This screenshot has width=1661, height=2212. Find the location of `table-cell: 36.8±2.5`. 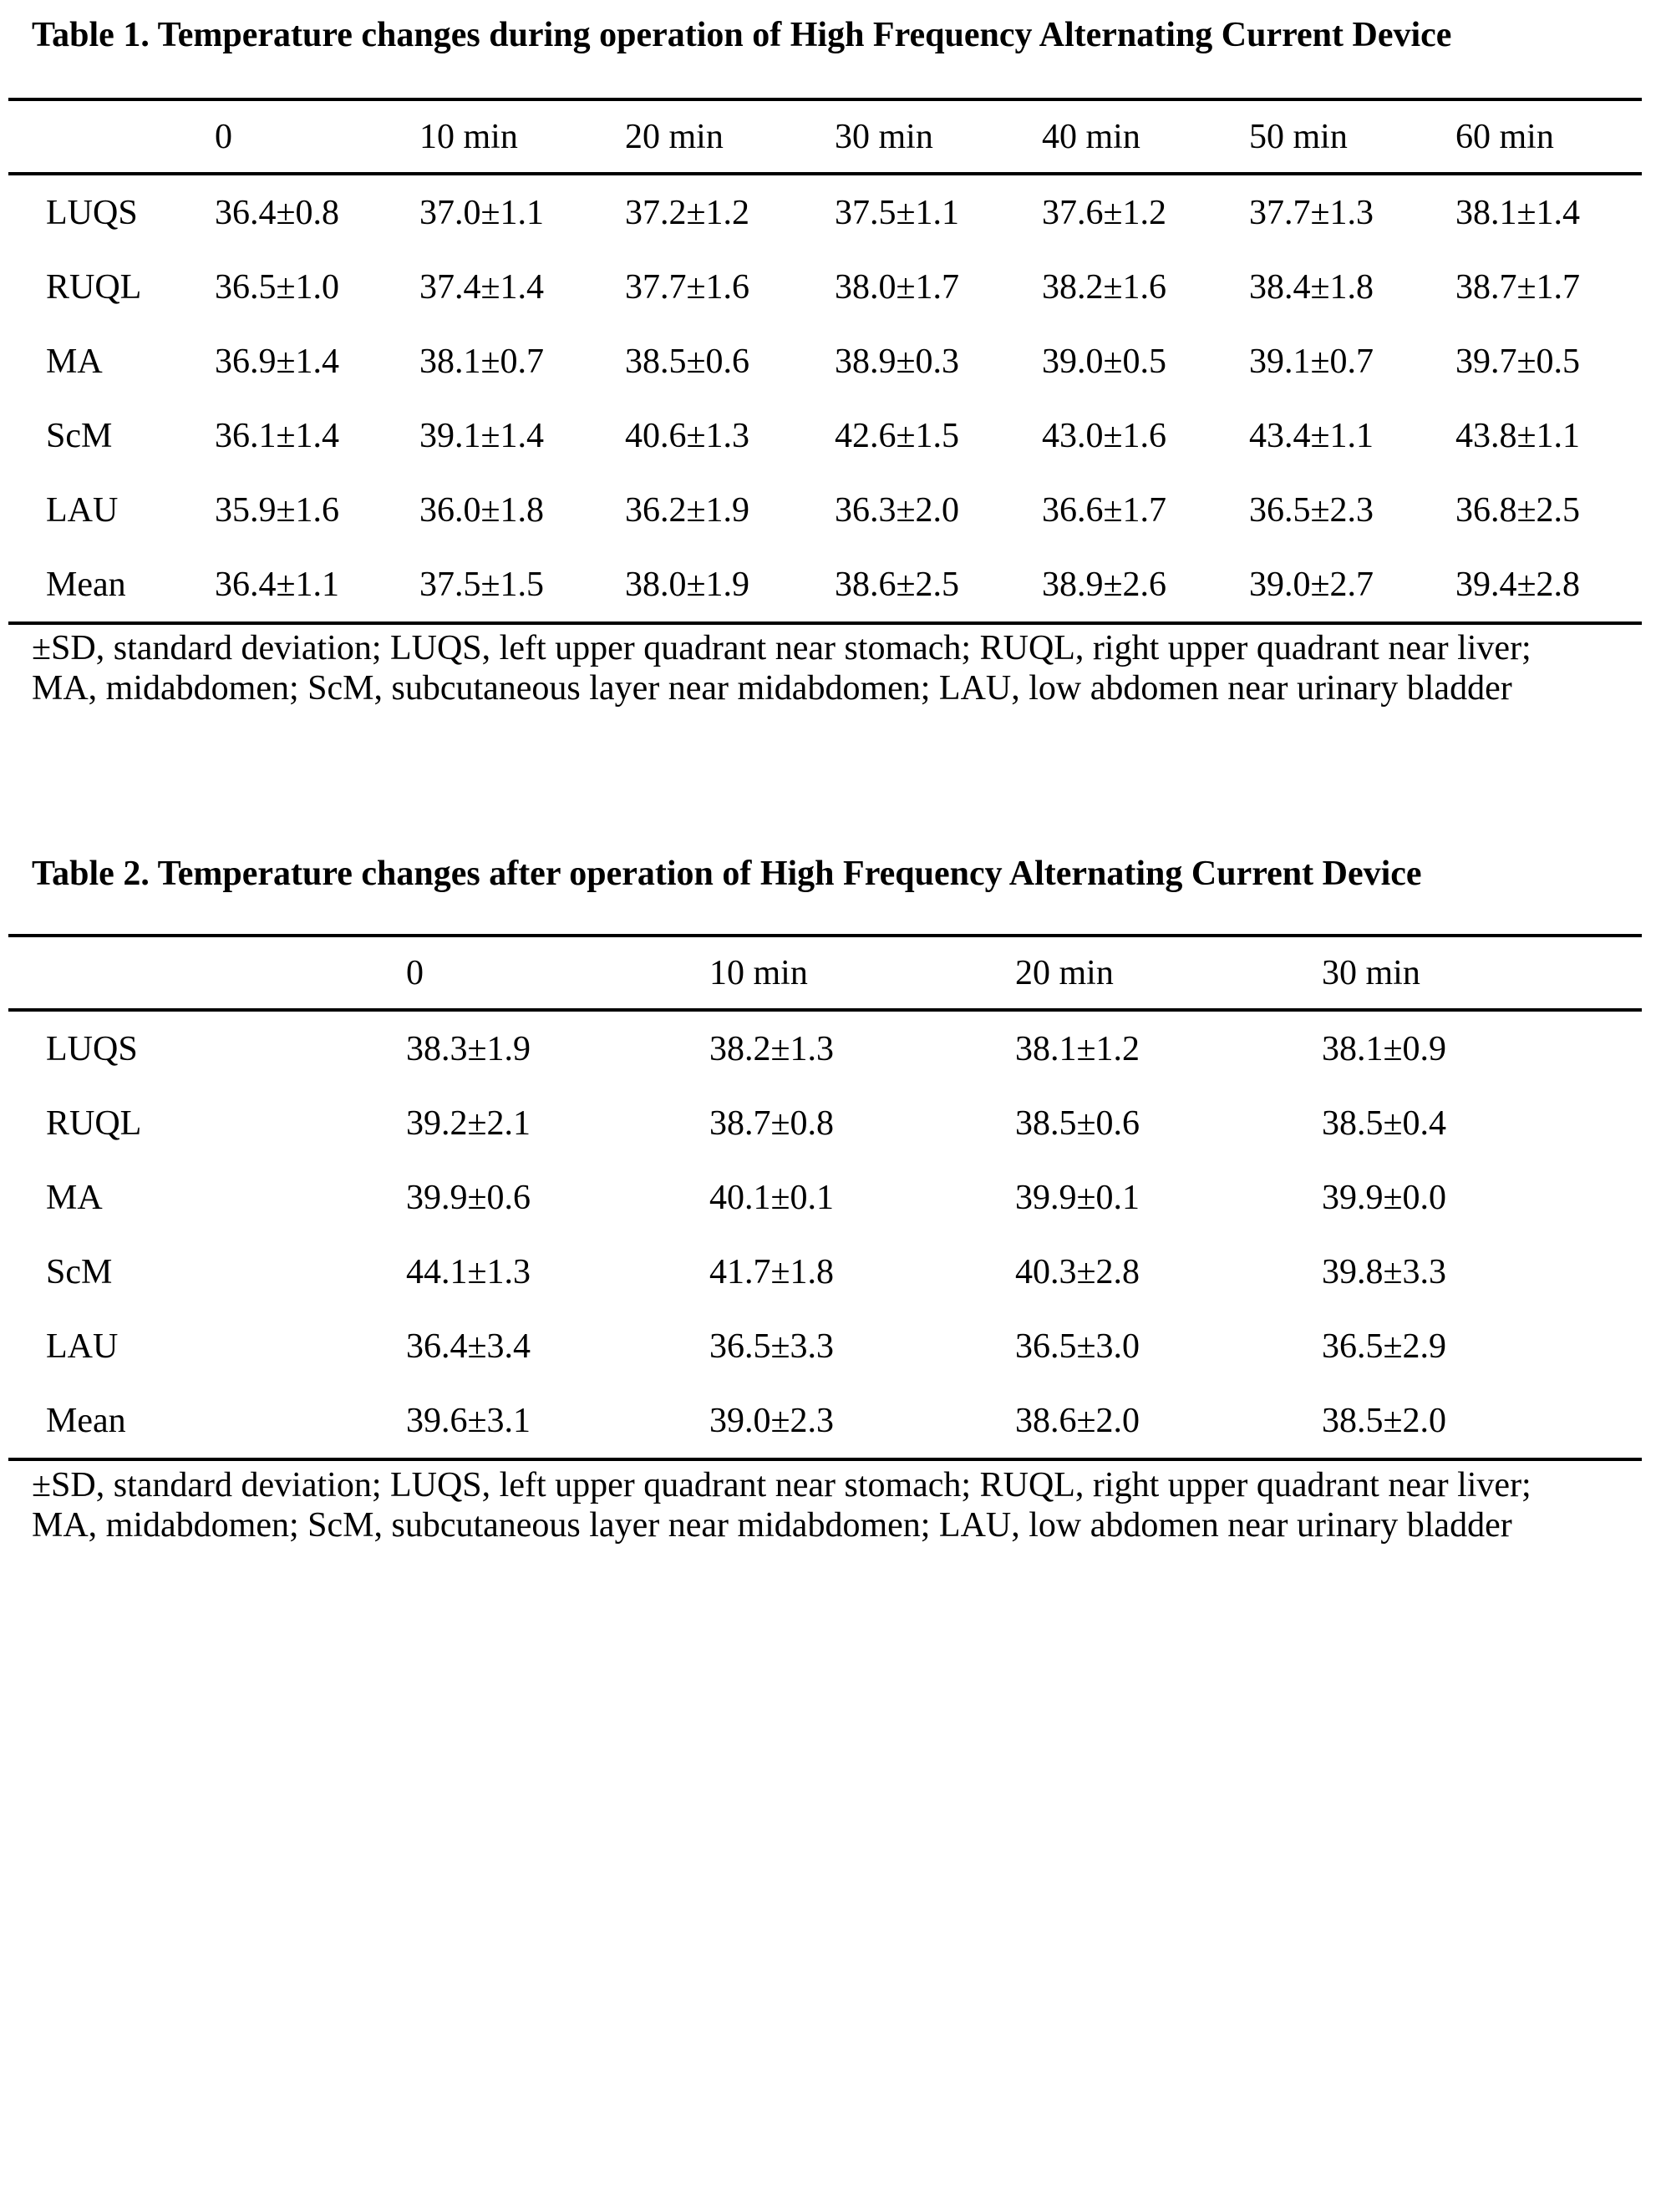

table-cell: 36.8±2.5 is located at coordinates (1518, 510).